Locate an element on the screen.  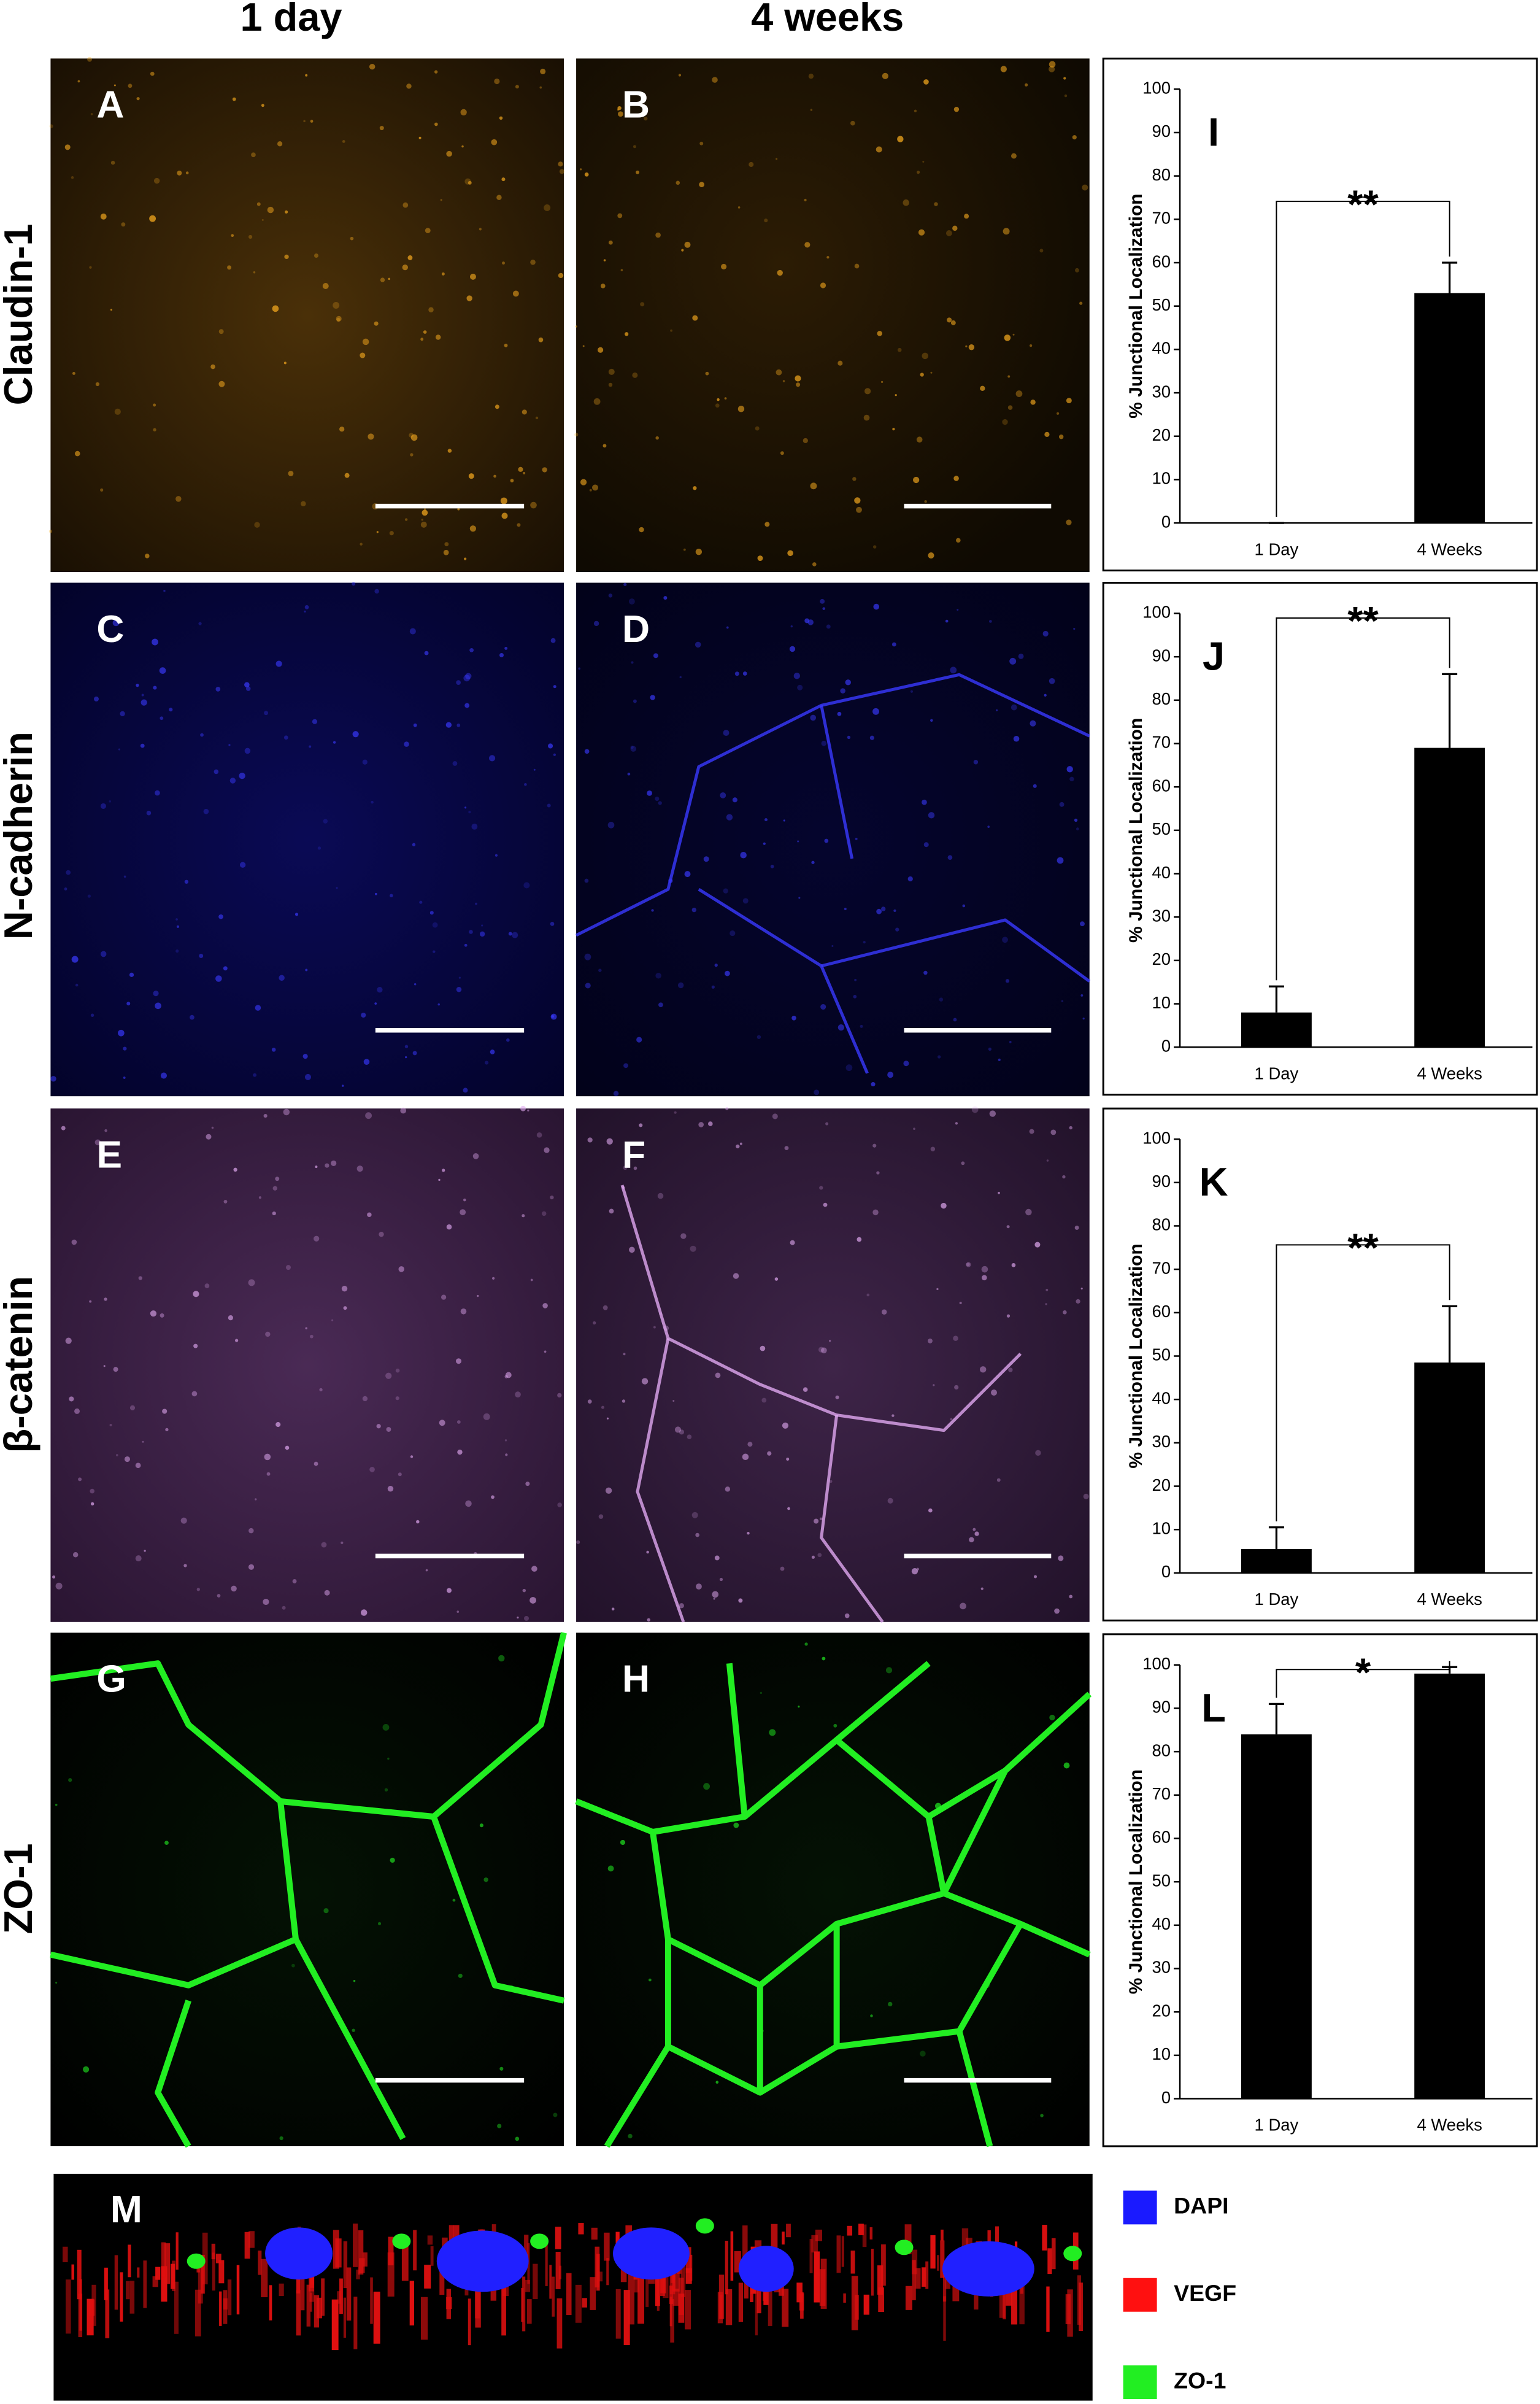
significance-marker: * is located at coordinates (1363, 1672).